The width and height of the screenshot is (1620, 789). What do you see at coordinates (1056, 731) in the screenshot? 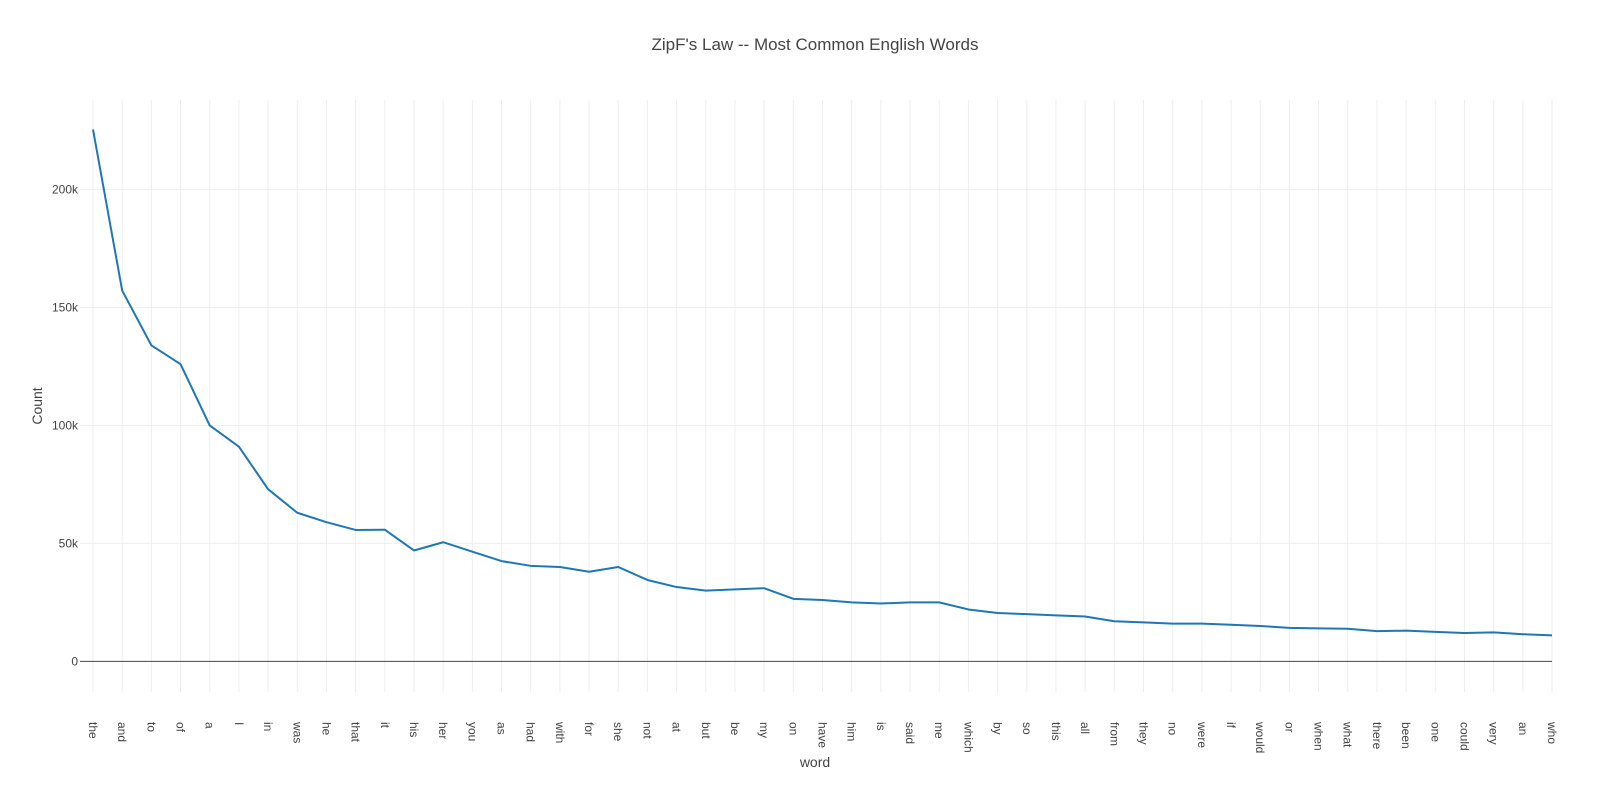
I see `x-tick-label: this` at bounding box center [1056, 731].